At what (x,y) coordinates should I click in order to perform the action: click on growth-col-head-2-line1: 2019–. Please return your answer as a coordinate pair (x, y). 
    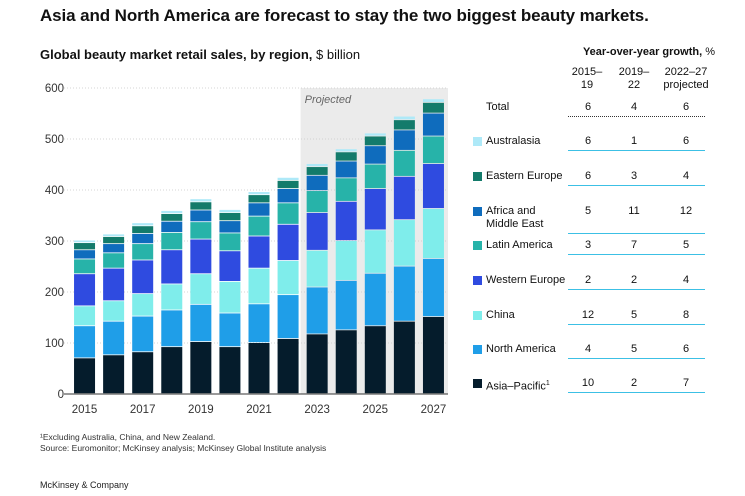
    Looking at the image, I should click on (634, 72).